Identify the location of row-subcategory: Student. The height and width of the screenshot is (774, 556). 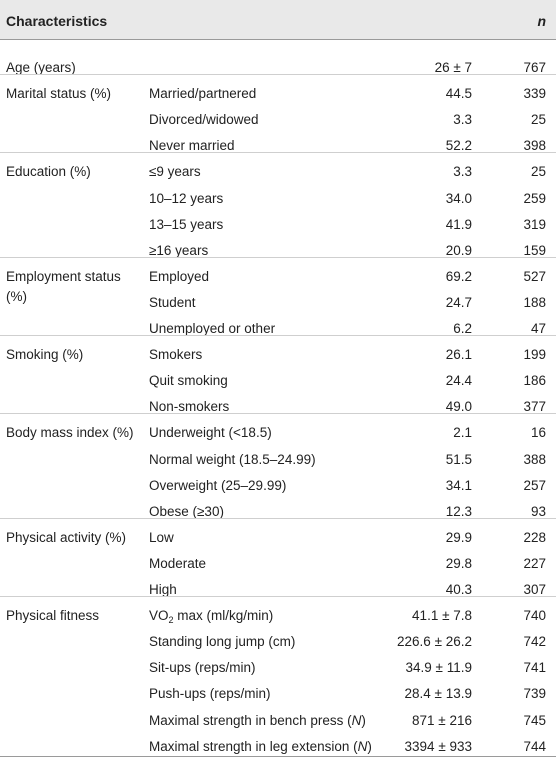
(172, 302).